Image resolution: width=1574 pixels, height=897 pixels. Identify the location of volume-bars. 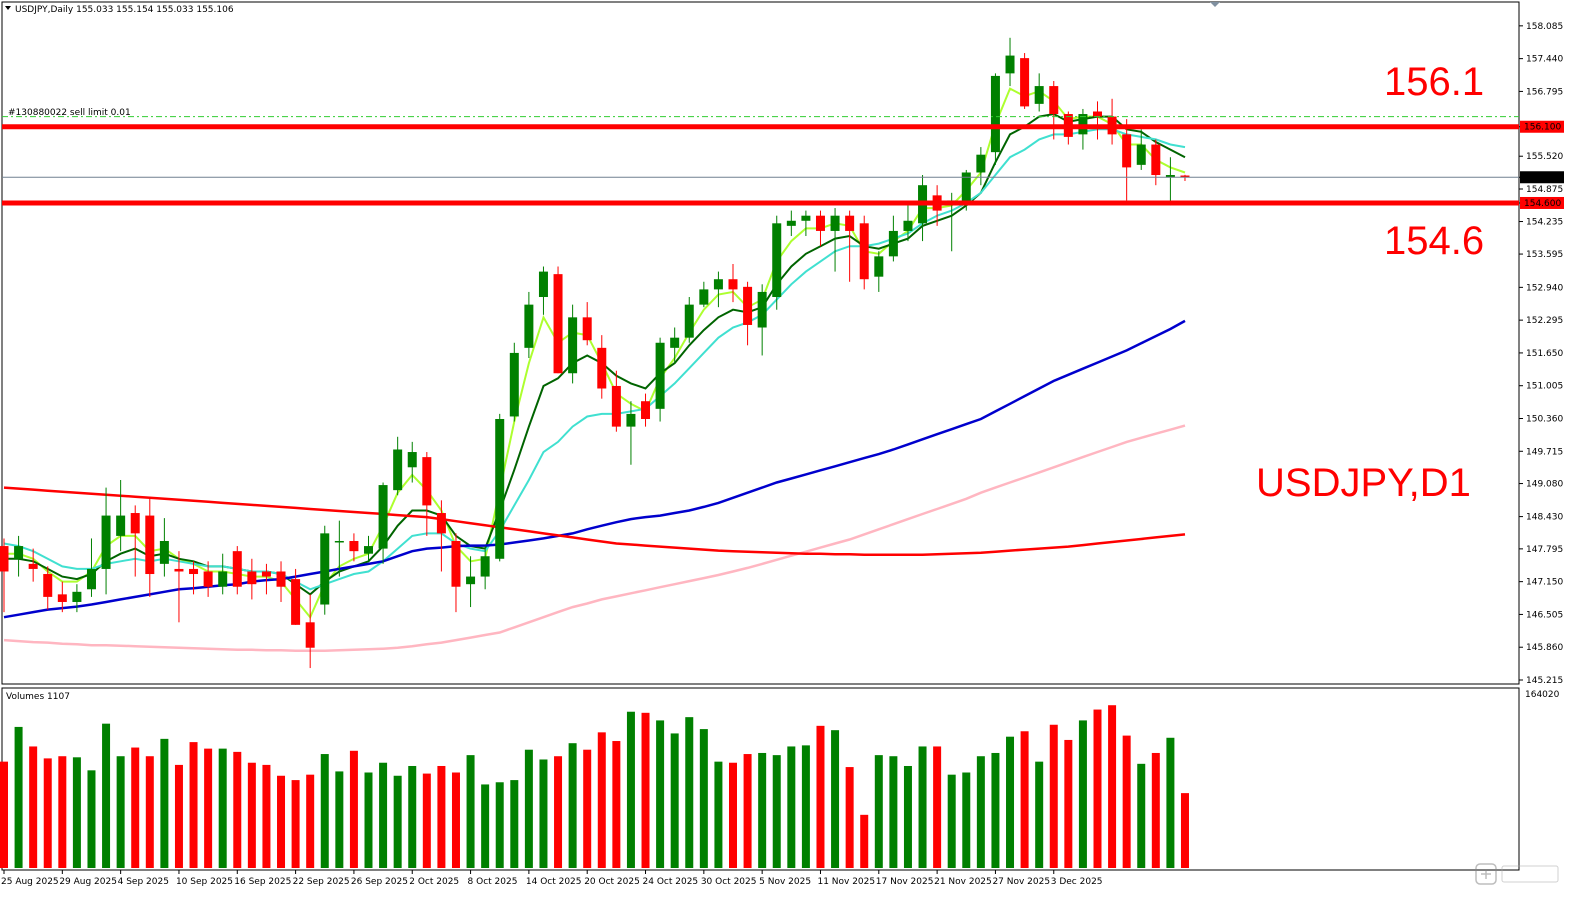
(594, 786).